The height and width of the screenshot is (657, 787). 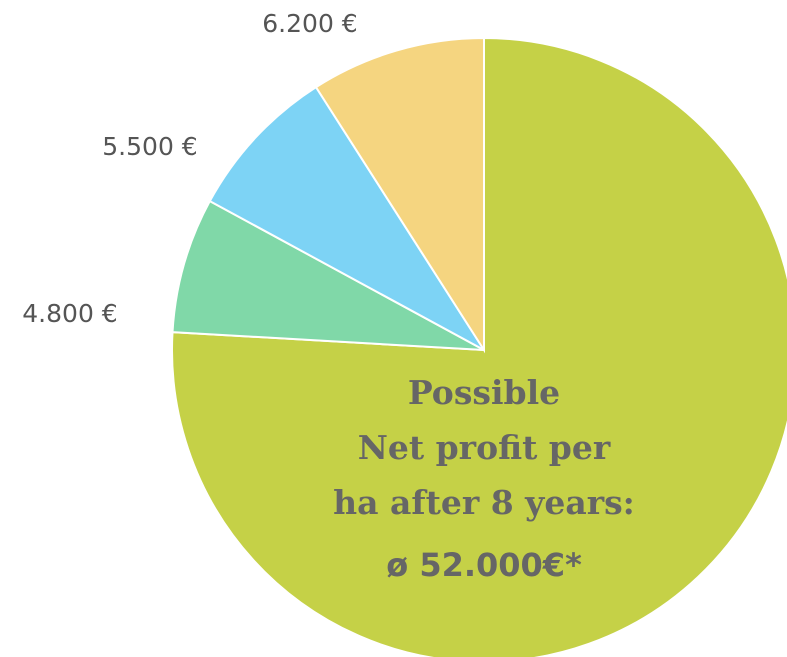 What do you see at coordinates (69, 313) in the screenshot?
I see `slice-label: 4.800 €` at bounding box center [69, 313].